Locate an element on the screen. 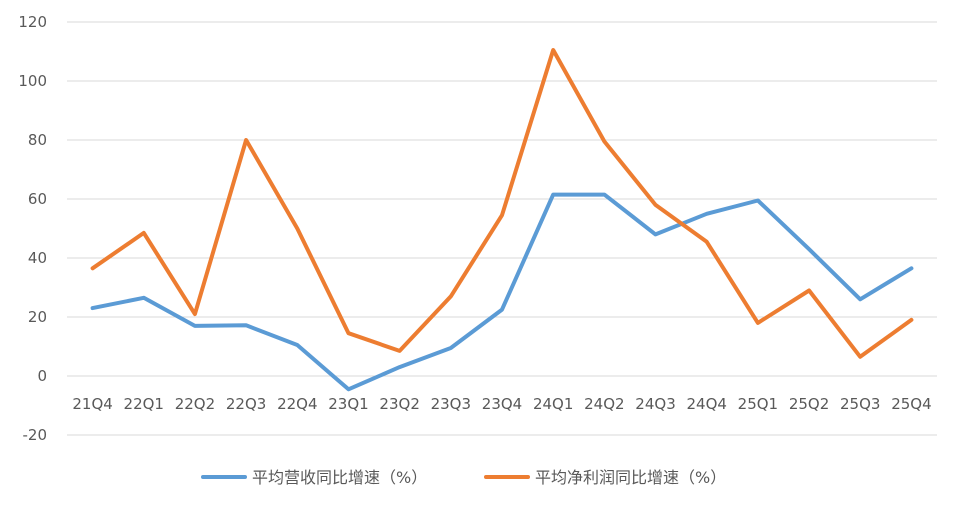 This screenshot has width=960, height=513. x-tick-label: 22Q1 is located at coordinates (144, 404).